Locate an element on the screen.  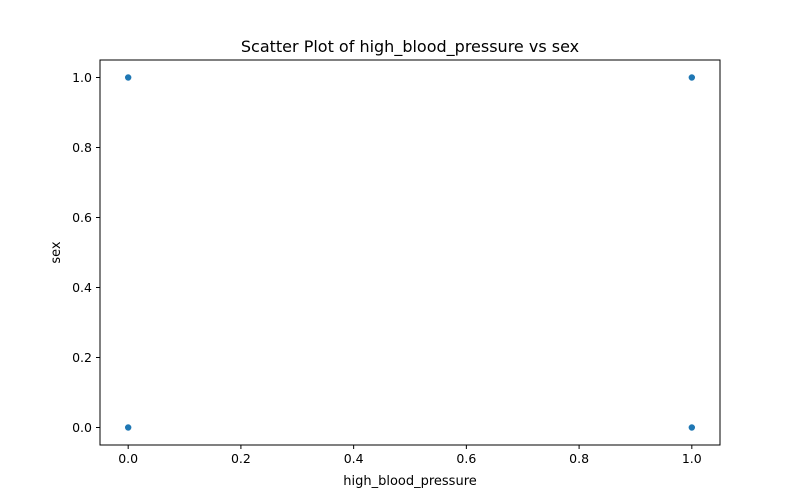
y-tick-label: 1.0 is located at coordinates (82, 77).